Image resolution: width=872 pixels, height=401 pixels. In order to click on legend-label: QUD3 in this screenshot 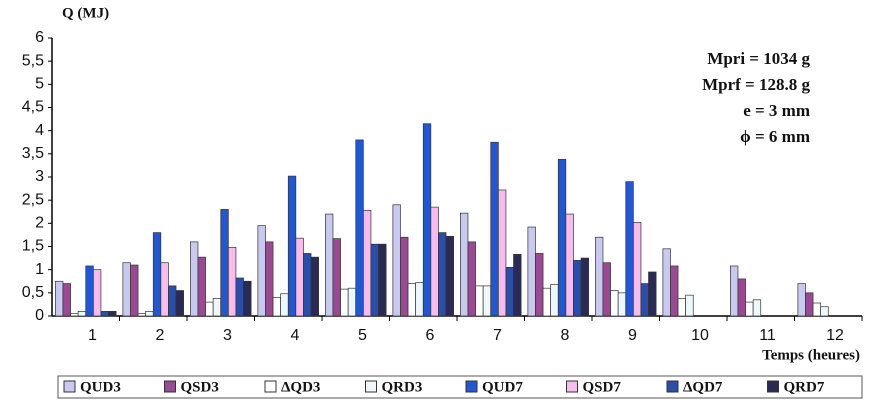, I will do `click(100, 387)`.